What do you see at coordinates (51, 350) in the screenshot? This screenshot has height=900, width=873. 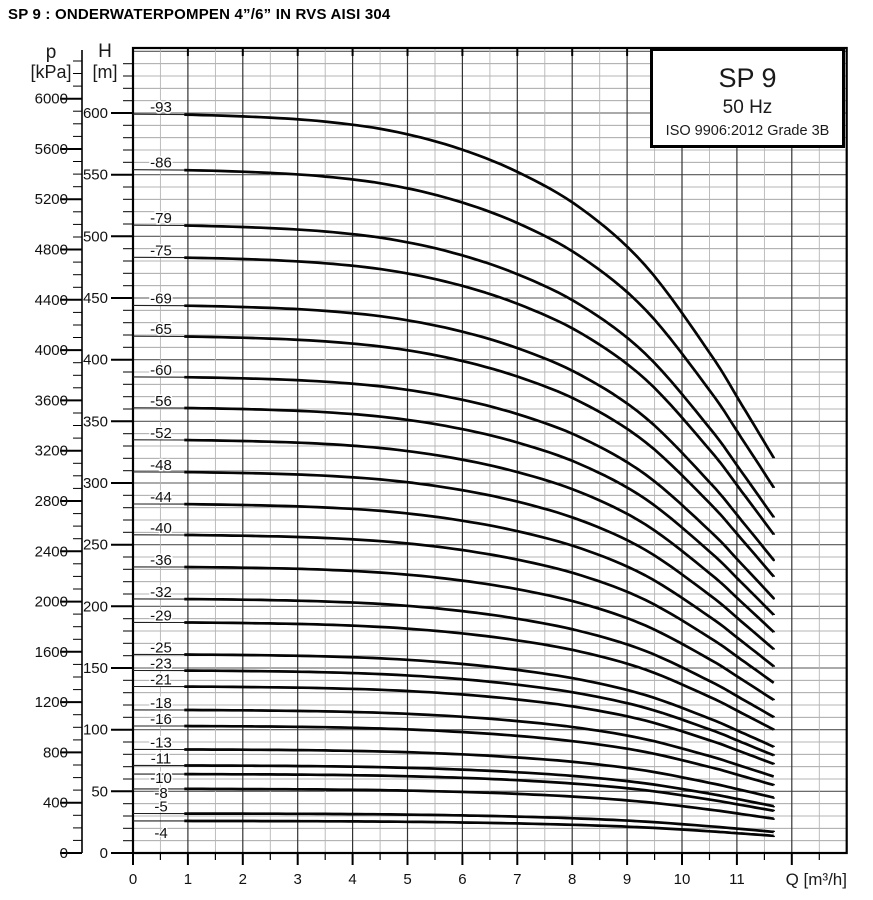 I see `p-tick-label: 4000` at bounding box center [51, 350].